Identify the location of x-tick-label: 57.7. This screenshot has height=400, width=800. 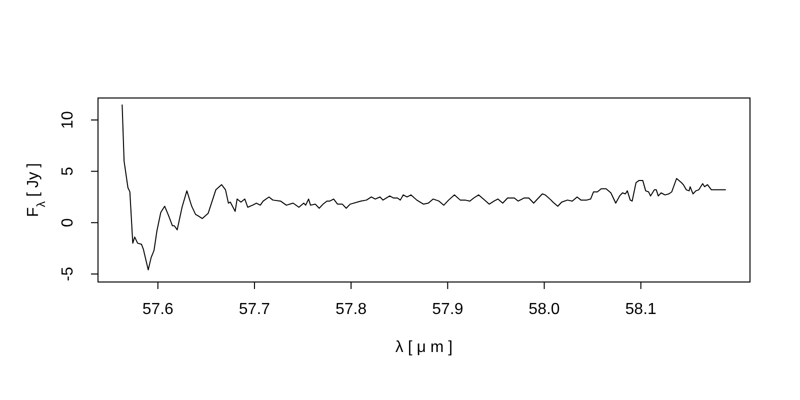
(254, 309).